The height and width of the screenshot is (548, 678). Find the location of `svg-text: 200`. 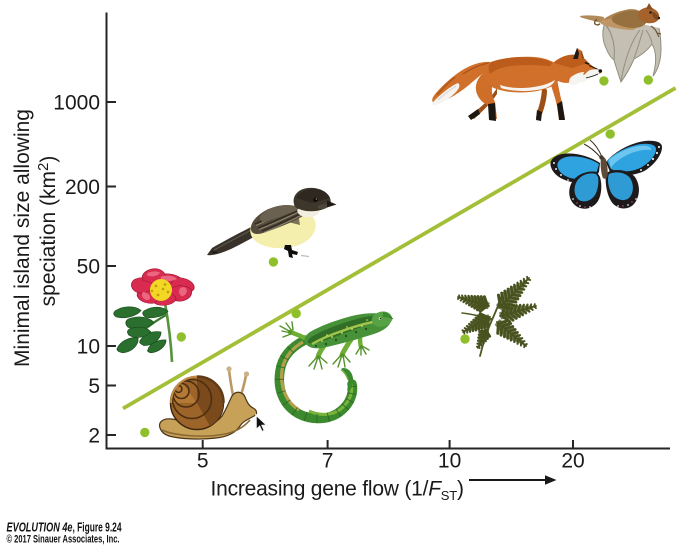

svg-text: 200 is located at coordinates (82, 187).